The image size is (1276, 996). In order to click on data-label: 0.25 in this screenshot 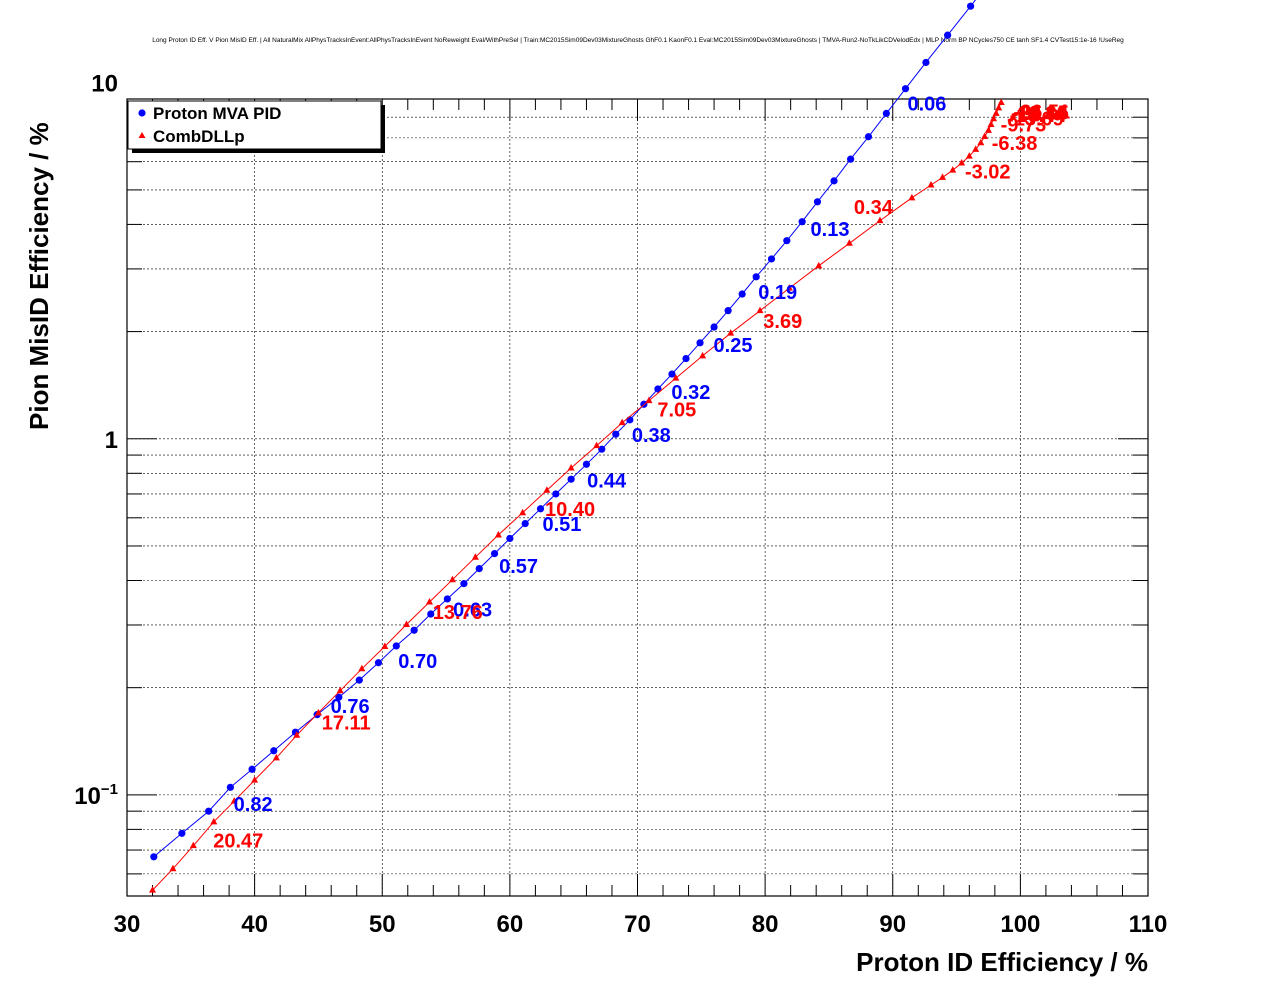, I will do `click(733, 346)`.